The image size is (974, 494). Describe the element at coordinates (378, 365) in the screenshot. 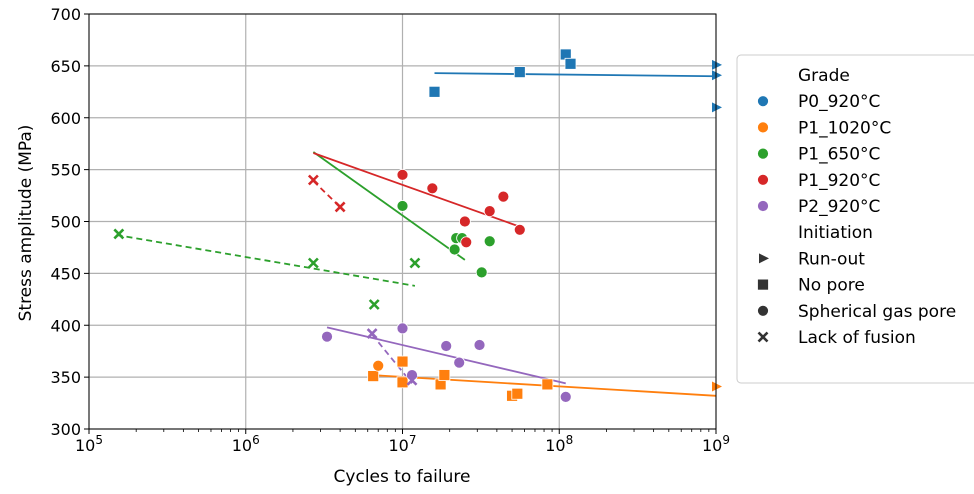

I see `point-p1-1020-c-spherical-gas-pore` at that location.